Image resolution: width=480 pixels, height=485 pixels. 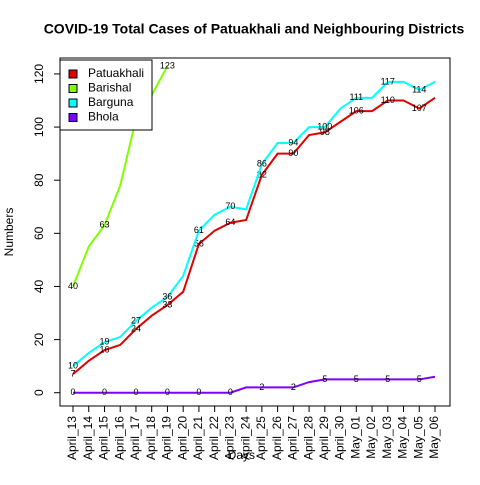 What do you see at coordinates (167, 296) in the screenshot?
I see `data-label: 36` at bounding box center [167, 296].